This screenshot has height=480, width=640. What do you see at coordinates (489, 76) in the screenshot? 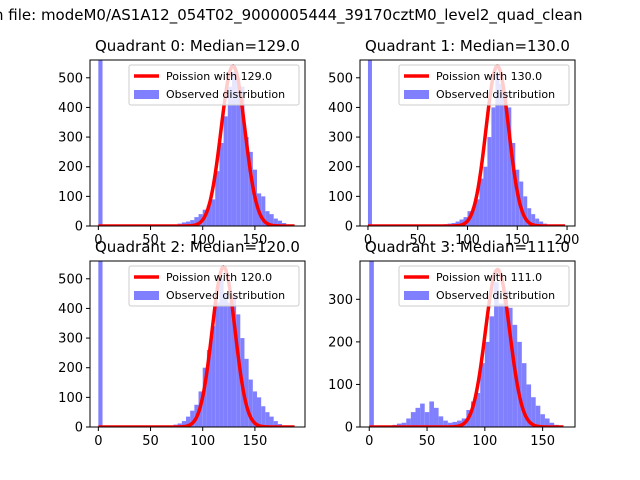
I see `quadrant-1-legend-fit-label: Poission with 130.0` at bounding box center [489, 76].